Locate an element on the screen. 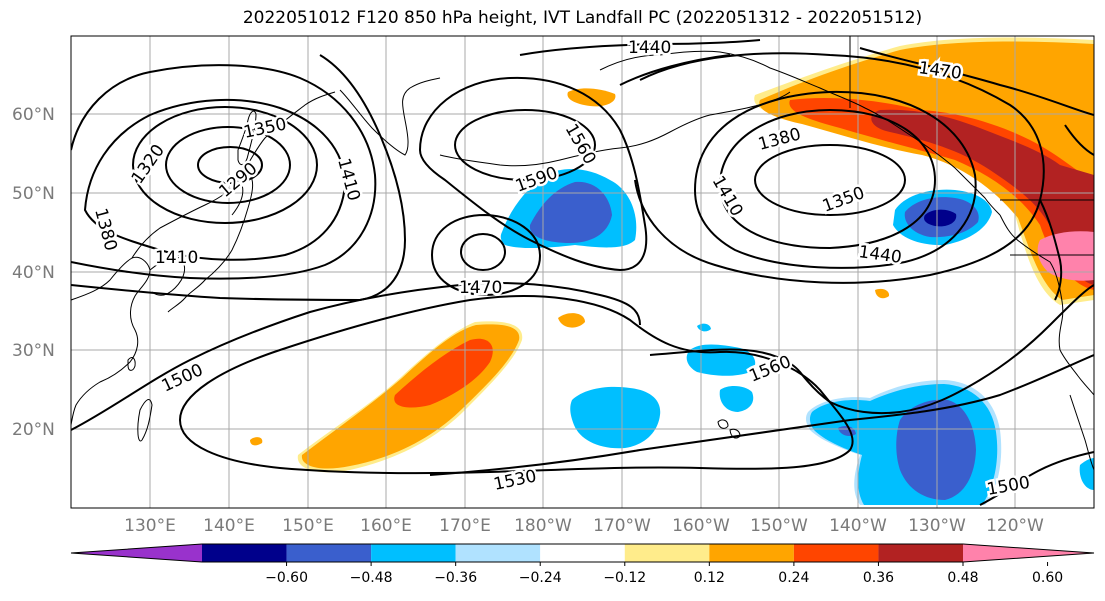 The width and height of the screenshot is (1105, 601). ivt-positive-subtropical-core is located at coordinates (443, 373).